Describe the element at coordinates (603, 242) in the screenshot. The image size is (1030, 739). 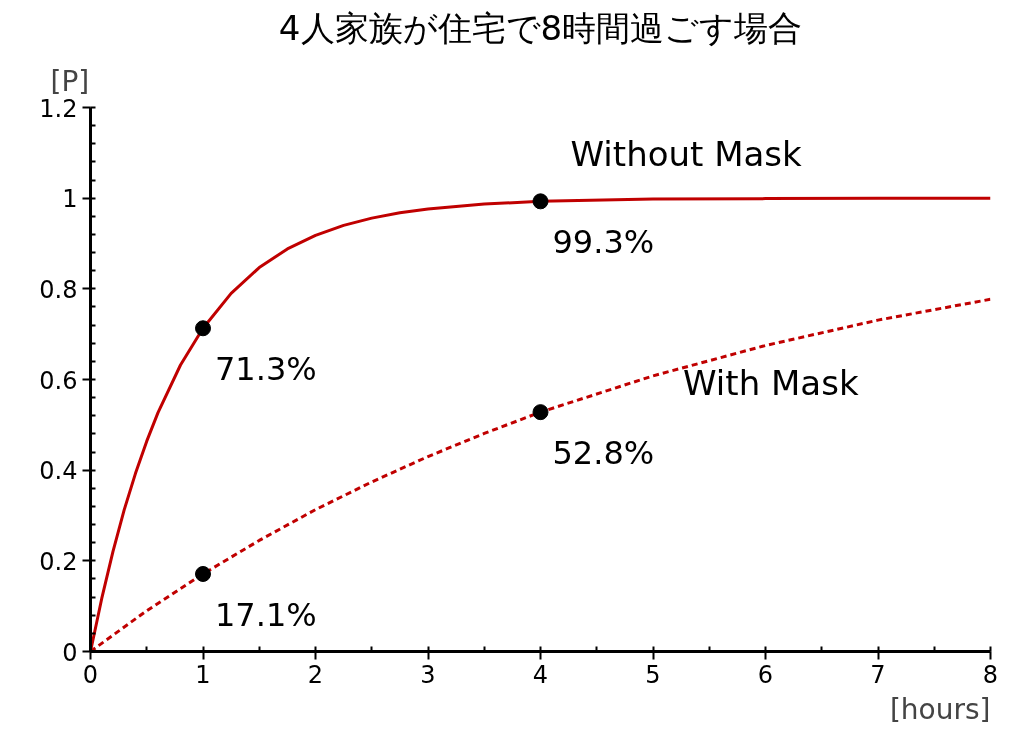
I see `data-label: 99.3%` at that location.